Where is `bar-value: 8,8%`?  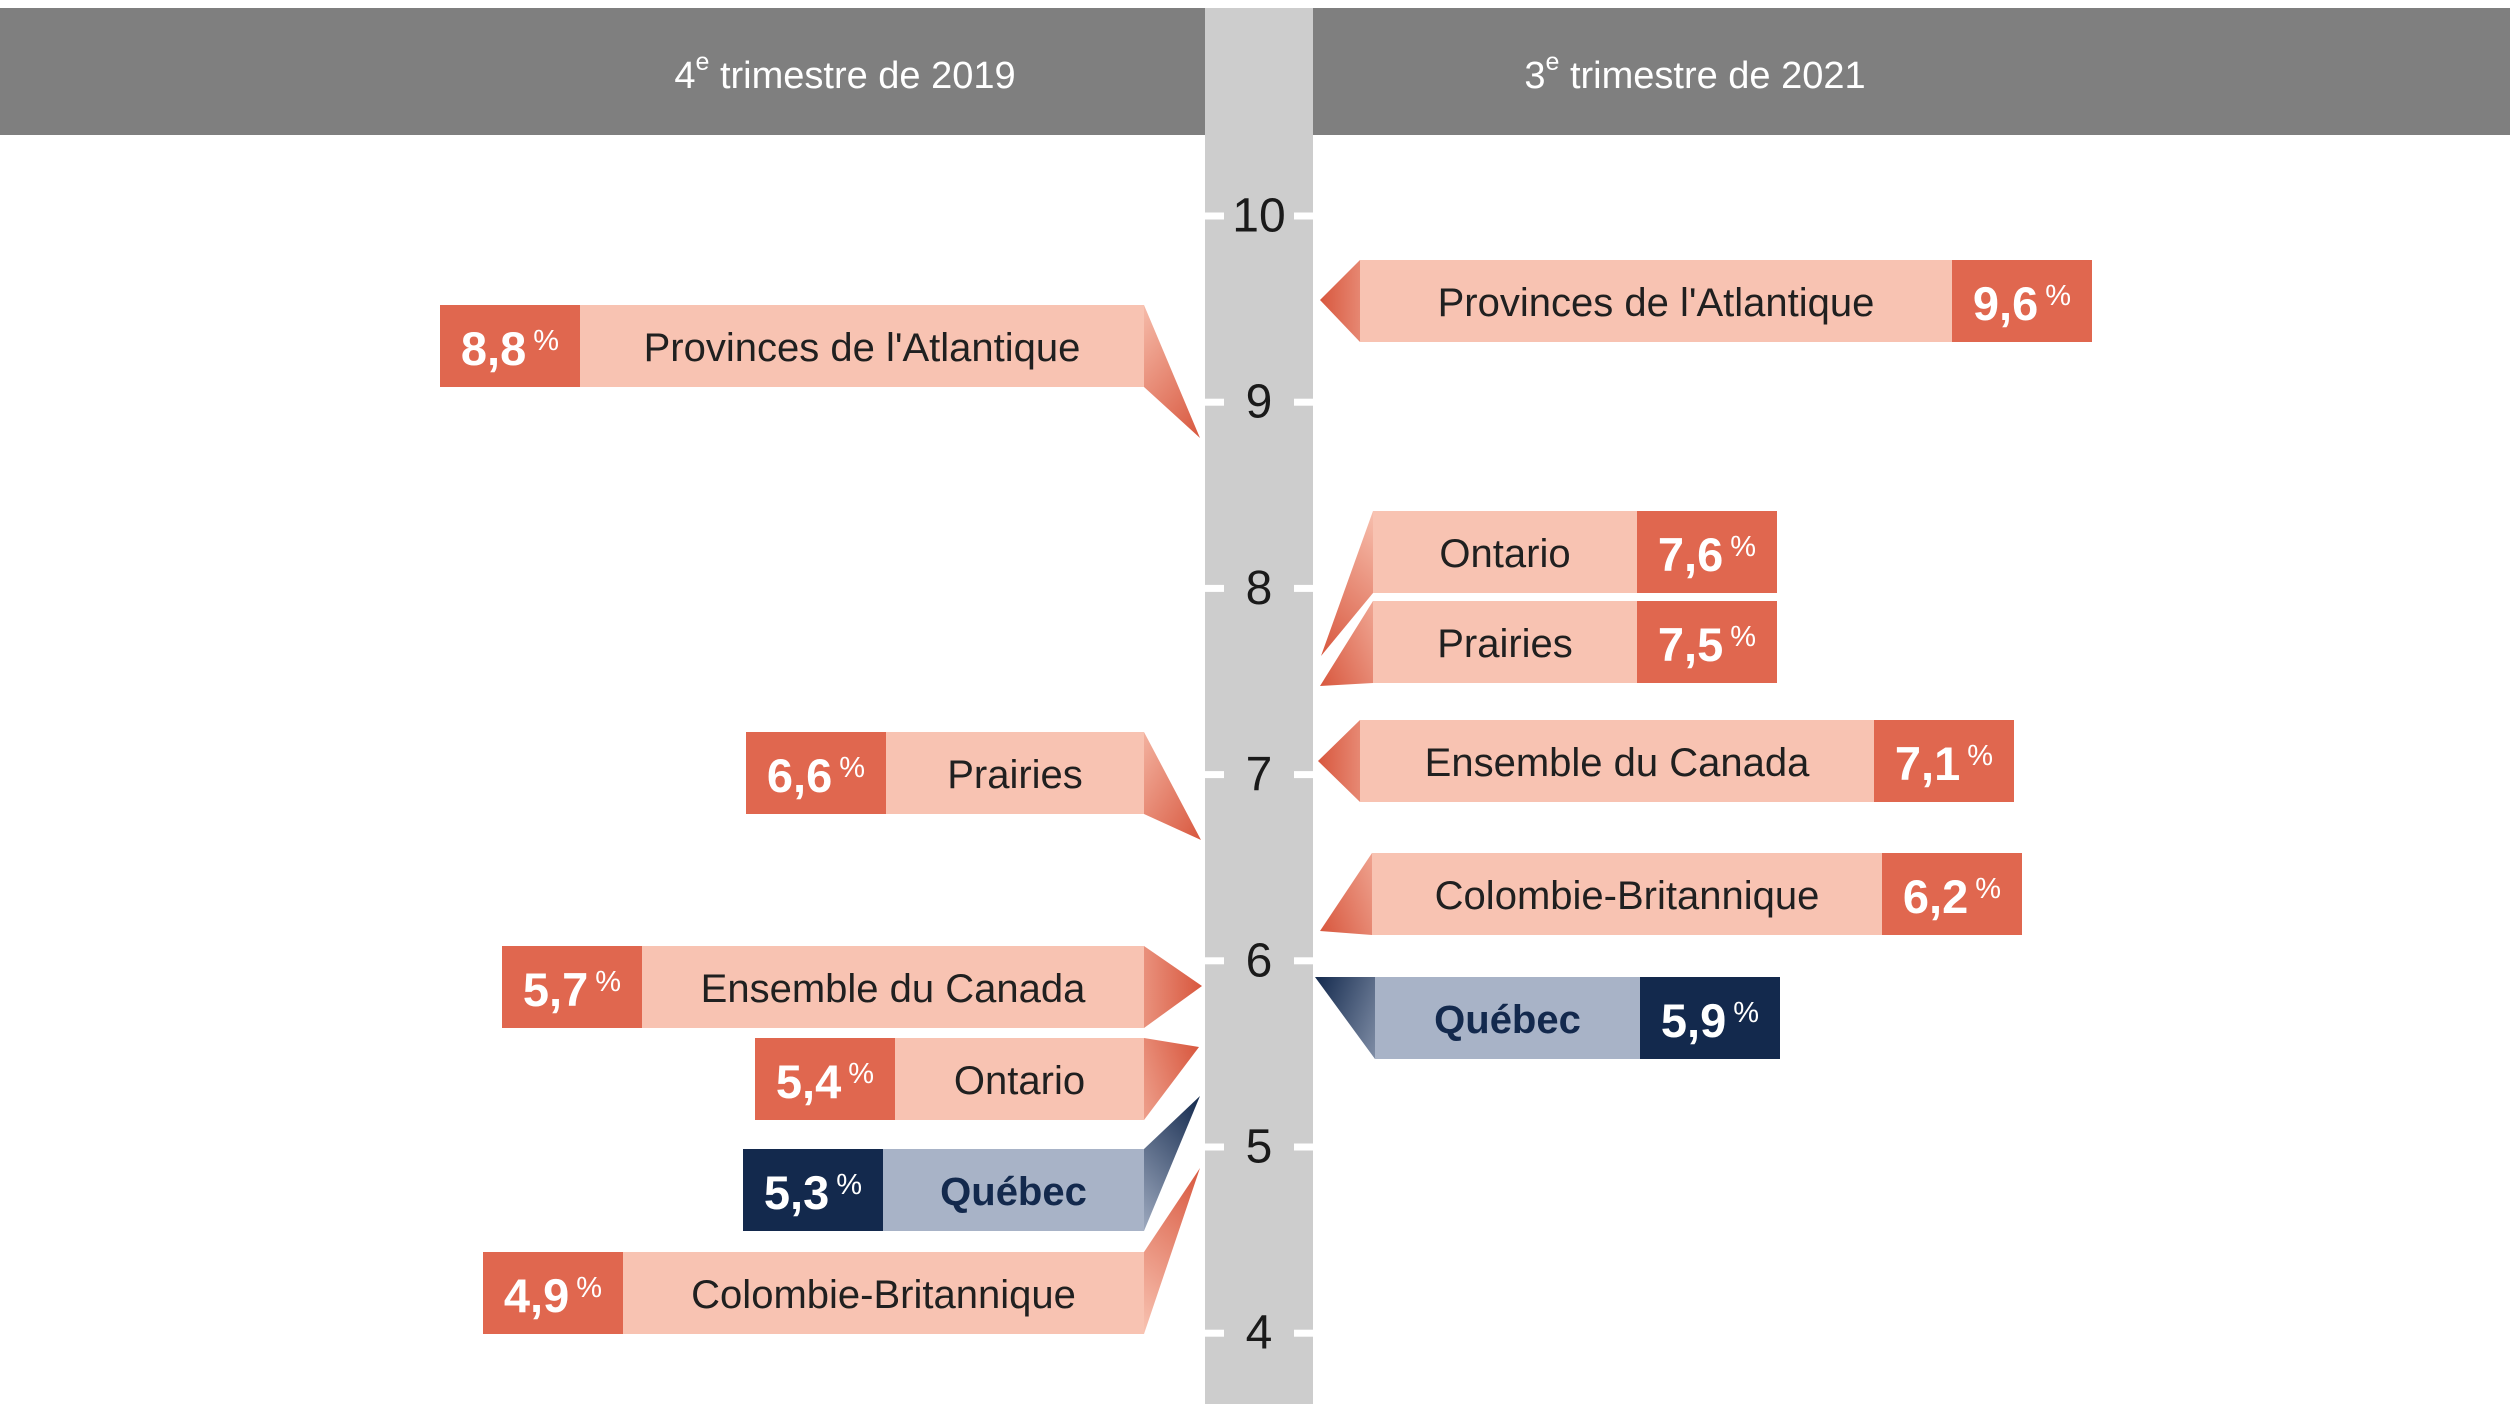
bar-value: 8,8% is located at coordinates (510, 348).